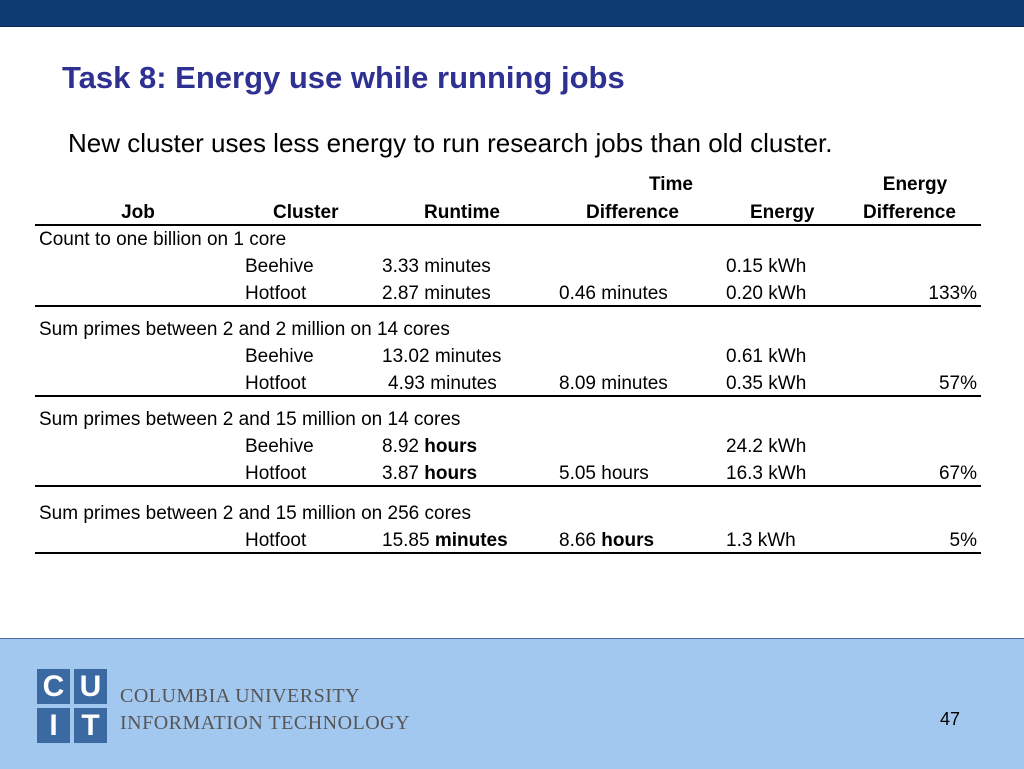 The image size is (1024, 769). I want to click on time-diff-value: 8.09, so click(577, 383).